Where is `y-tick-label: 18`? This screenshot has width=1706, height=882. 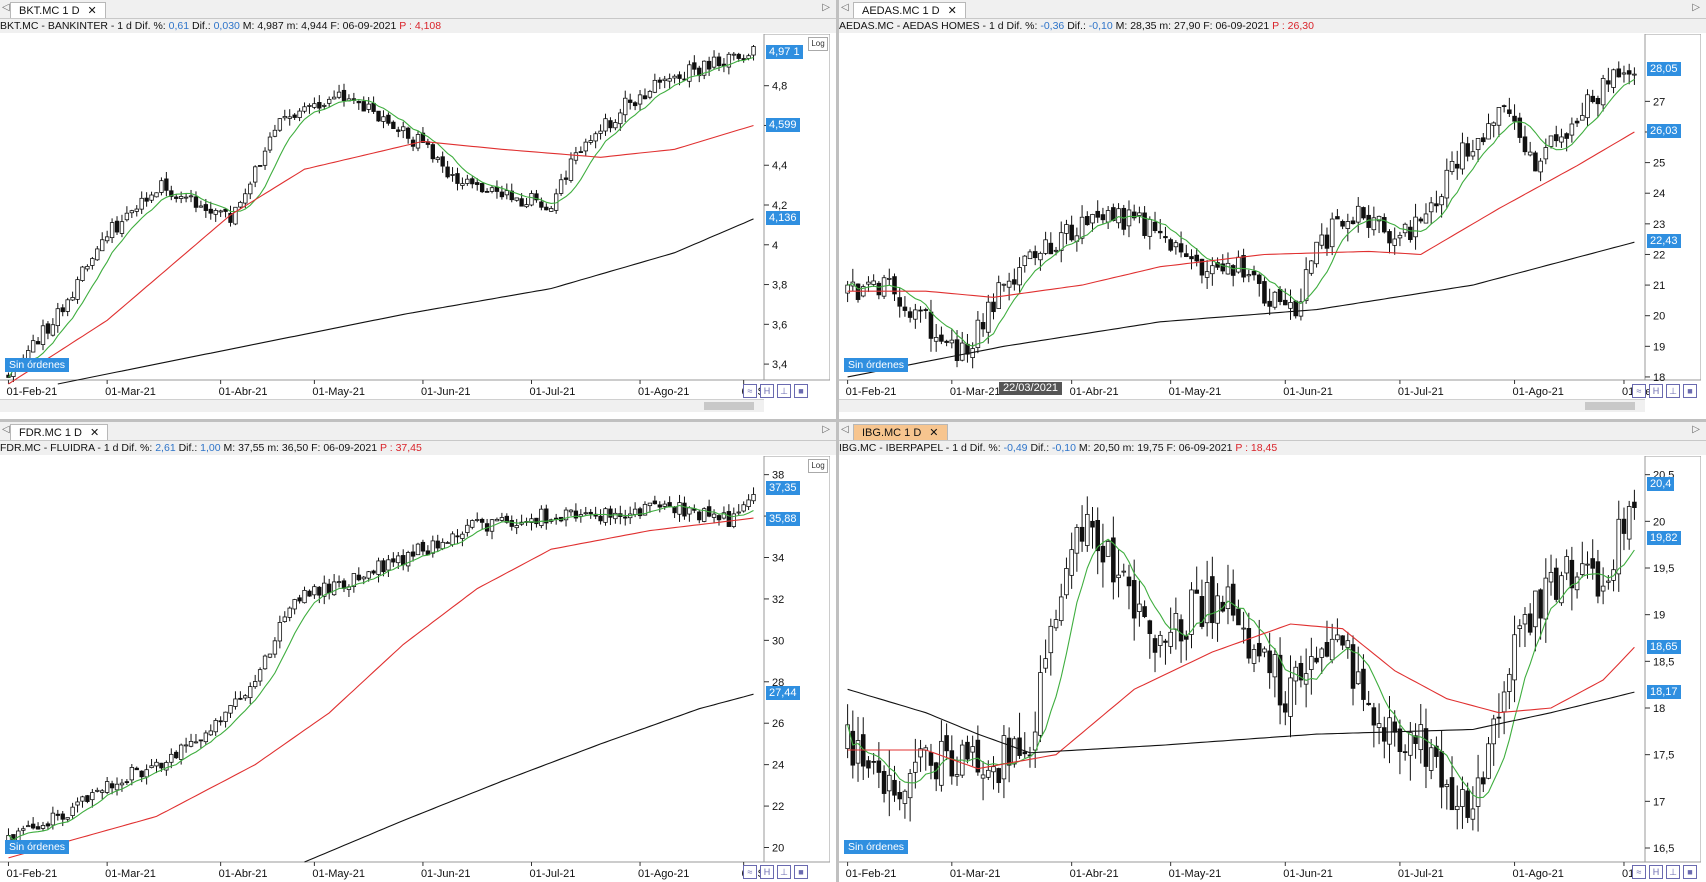 y-tick-label: 18 is located at coordinates (1659, 709).